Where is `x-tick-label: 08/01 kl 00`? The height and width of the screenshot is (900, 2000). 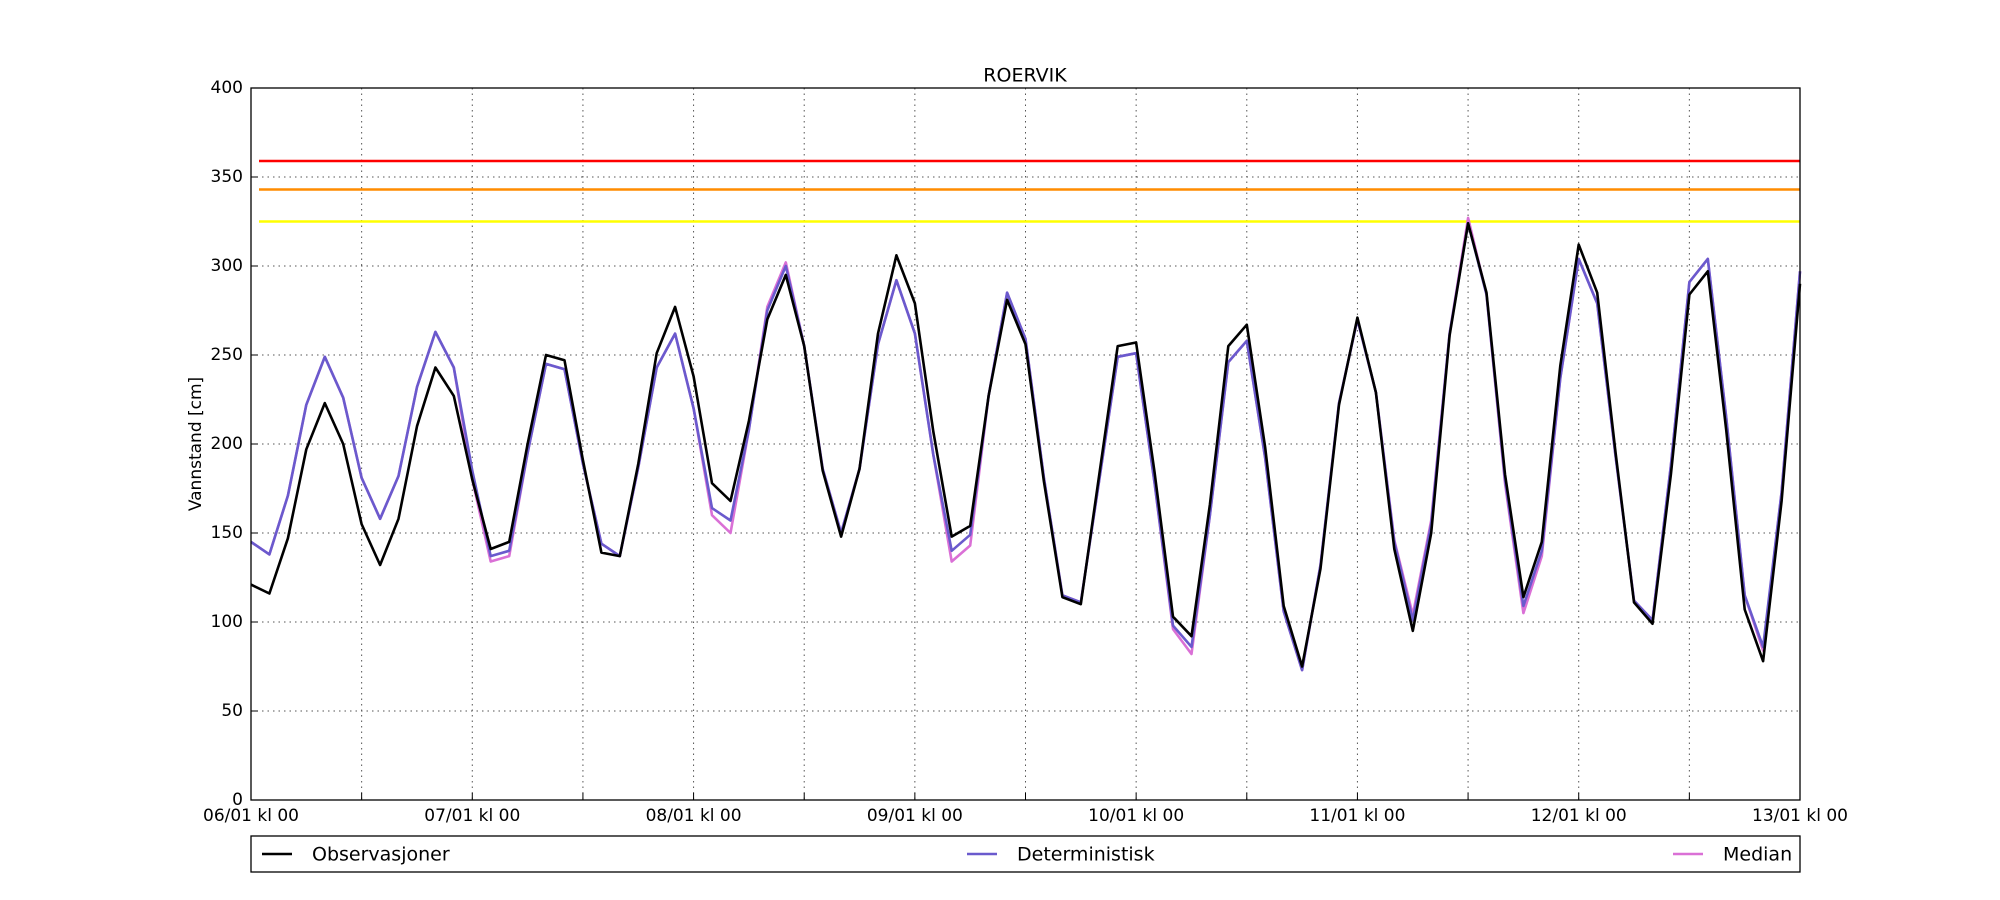
x-tick-label: 08/01 kl 00 is located at coordinates (694, 816).